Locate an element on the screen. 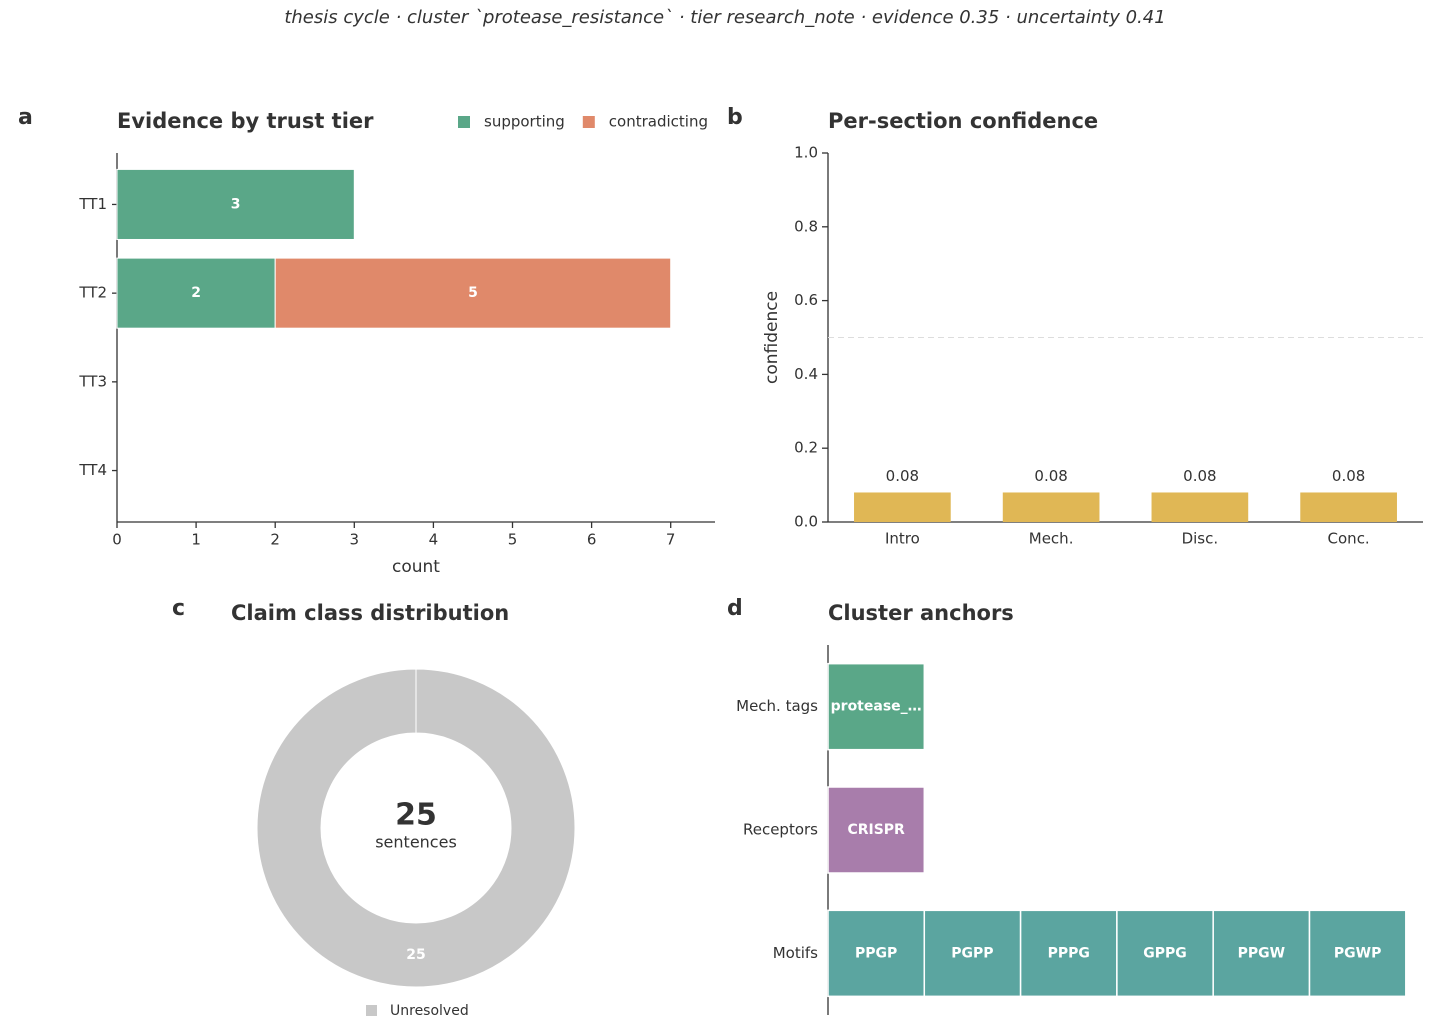  anchor-label: PPGP is located at coordinates (876, 953).